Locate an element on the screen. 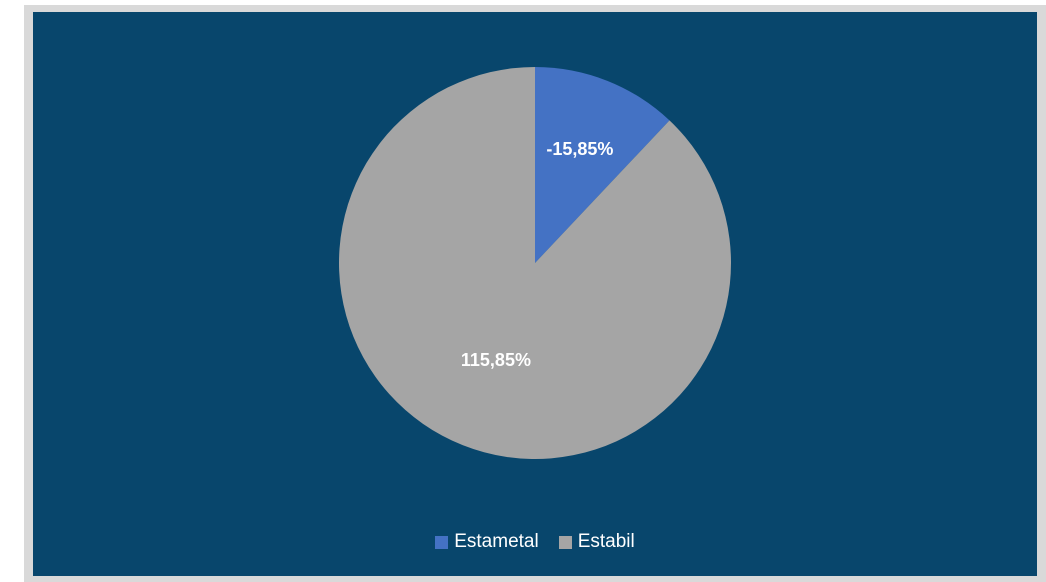  pie-slice-estametal is located at coordinates (602, 165).